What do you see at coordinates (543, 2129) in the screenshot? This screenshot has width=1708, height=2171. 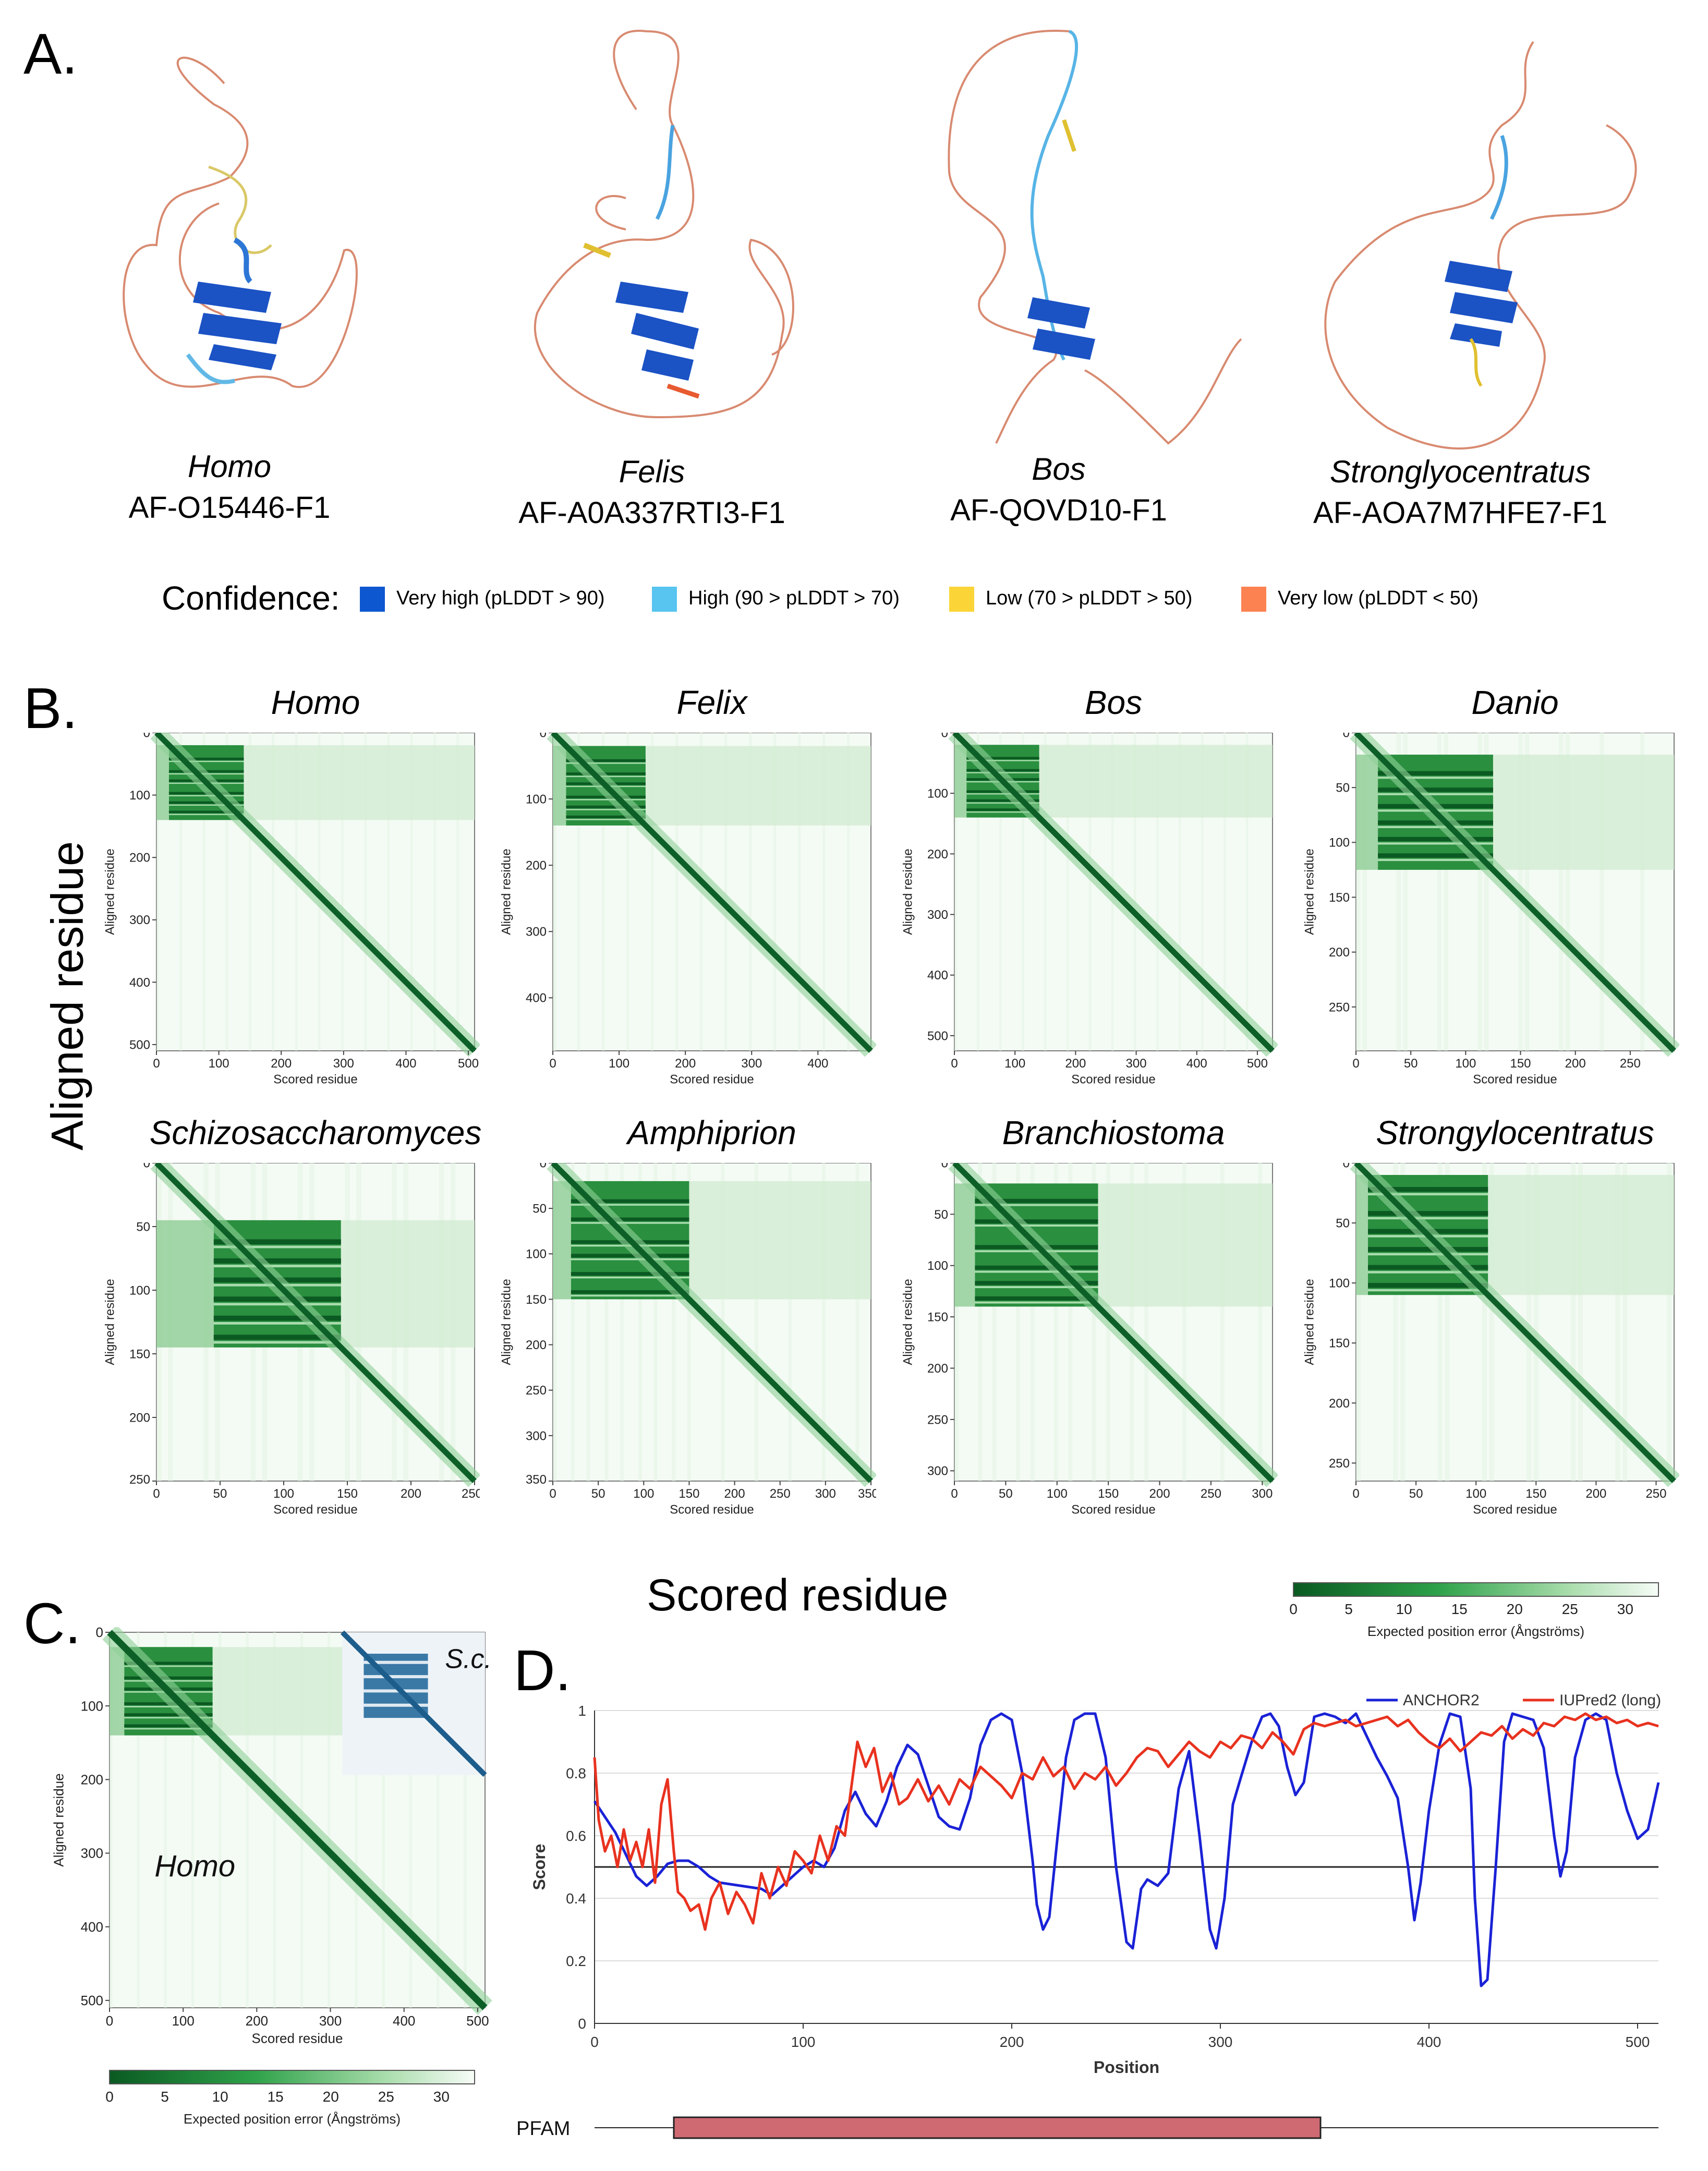 I see `pfam-label: PFAM` at bounding box center [543, 2129].